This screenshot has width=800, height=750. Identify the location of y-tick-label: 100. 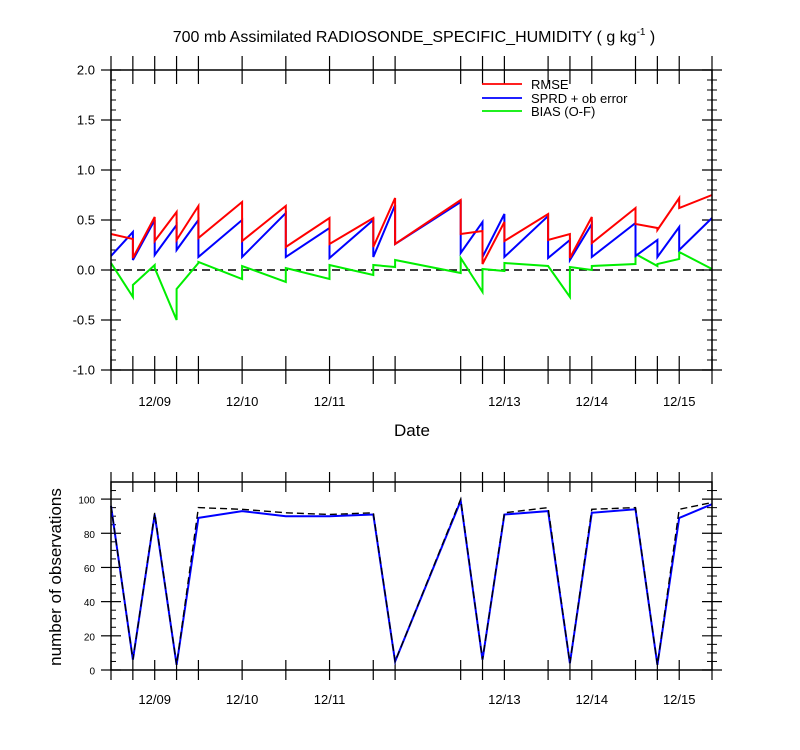
(86, 501).